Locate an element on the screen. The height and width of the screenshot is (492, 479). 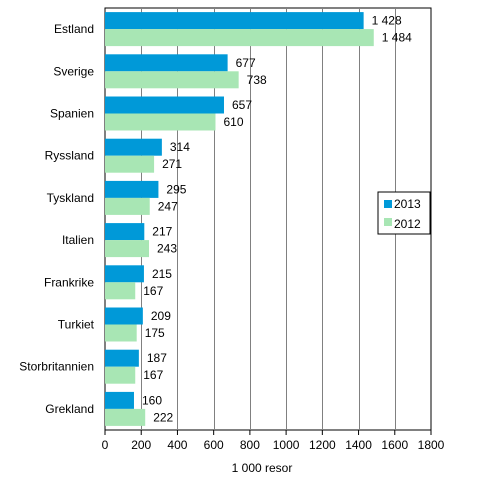
data-label: 243 is located at coordinates (167, 249).